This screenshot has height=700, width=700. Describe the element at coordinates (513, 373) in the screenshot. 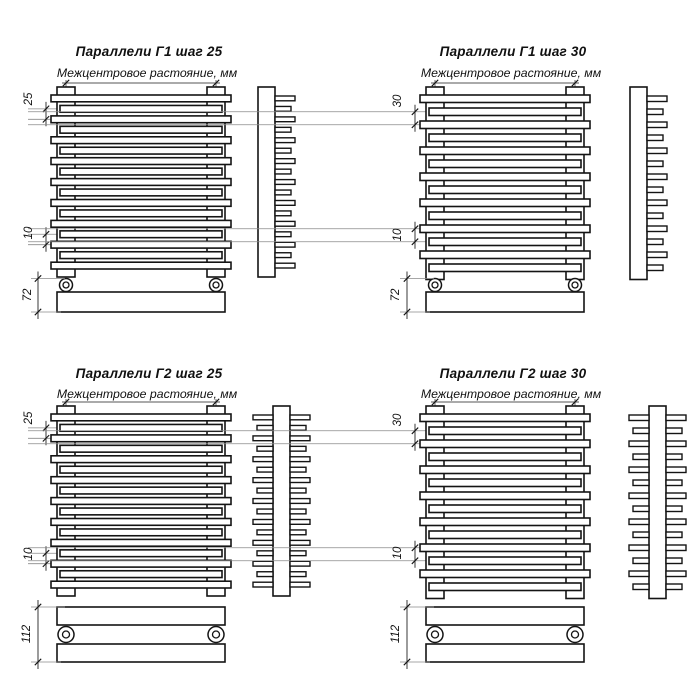

I see `figure-title: Параллели Г2 шаг 30` at that location.